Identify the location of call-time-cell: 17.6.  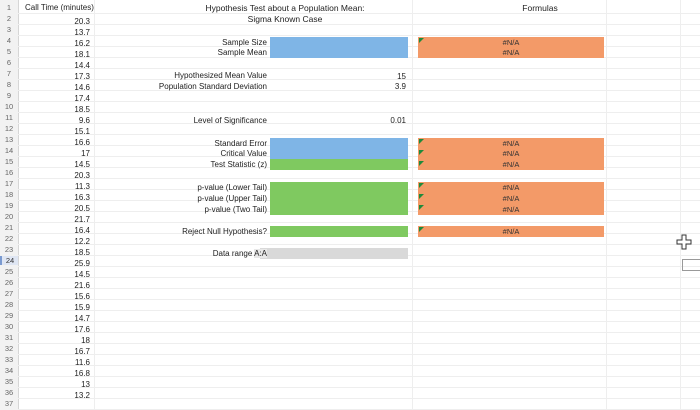
(82, 329).